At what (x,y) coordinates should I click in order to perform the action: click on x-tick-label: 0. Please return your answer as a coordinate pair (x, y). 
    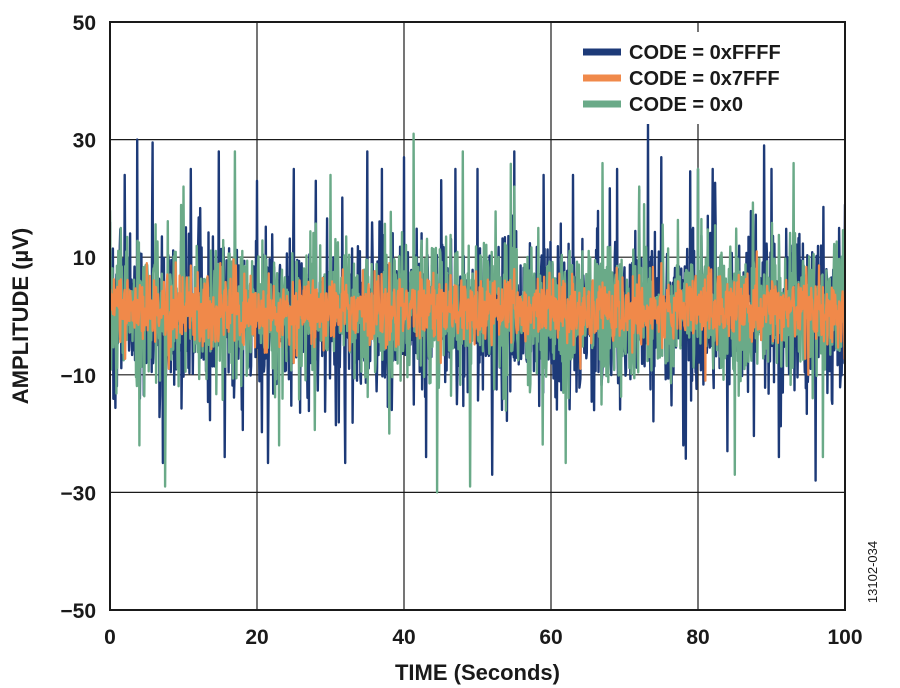
    Looking at the image, I should click on (110, 637).